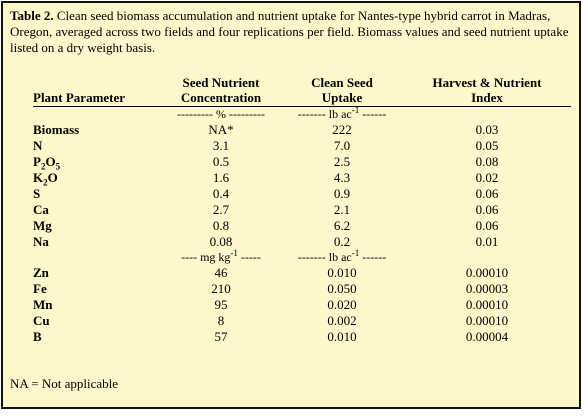 The height and width of the screenshot is (416, 588). Describe the element at coordinates (221, 304) in the screenshot. I see `concentration-cell: 95` at that location.